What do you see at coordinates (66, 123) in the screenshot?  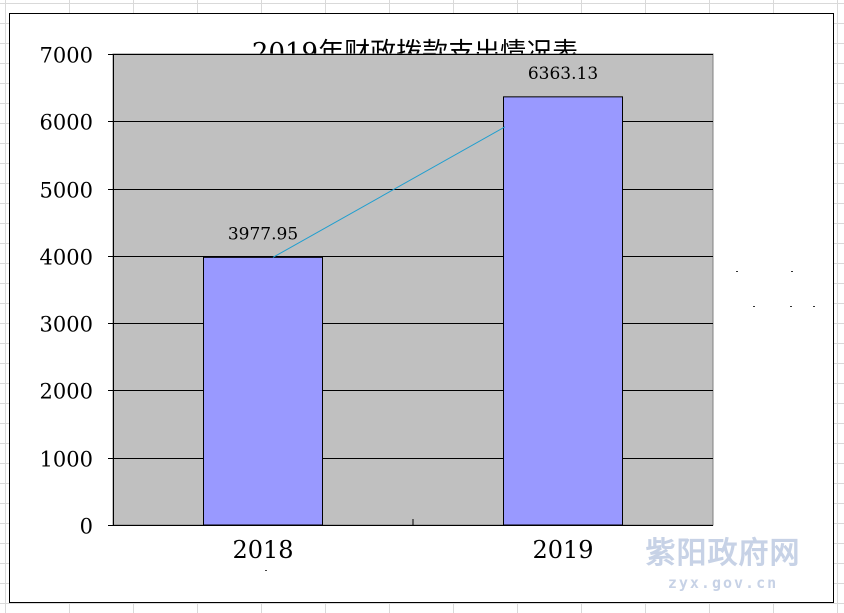 I see `y-tick-label: 6000` at bounding box center [66, 123].